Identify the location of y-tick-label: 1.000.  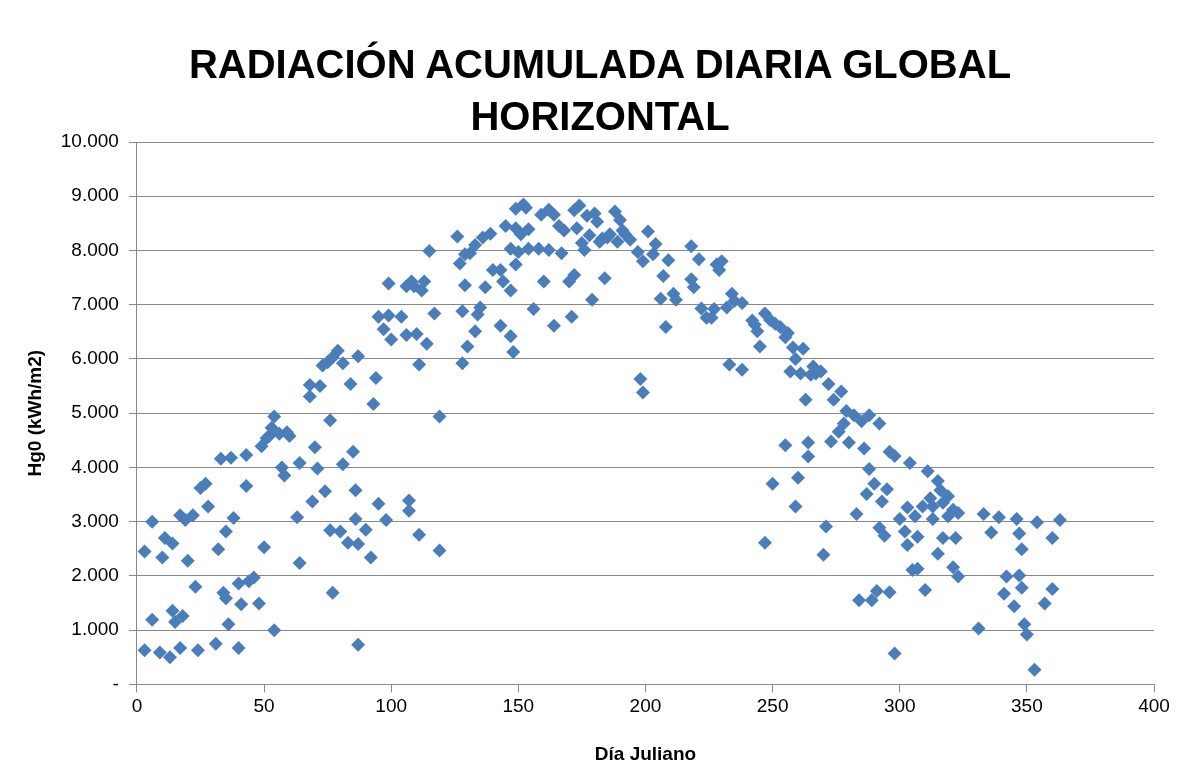
(95, 629).